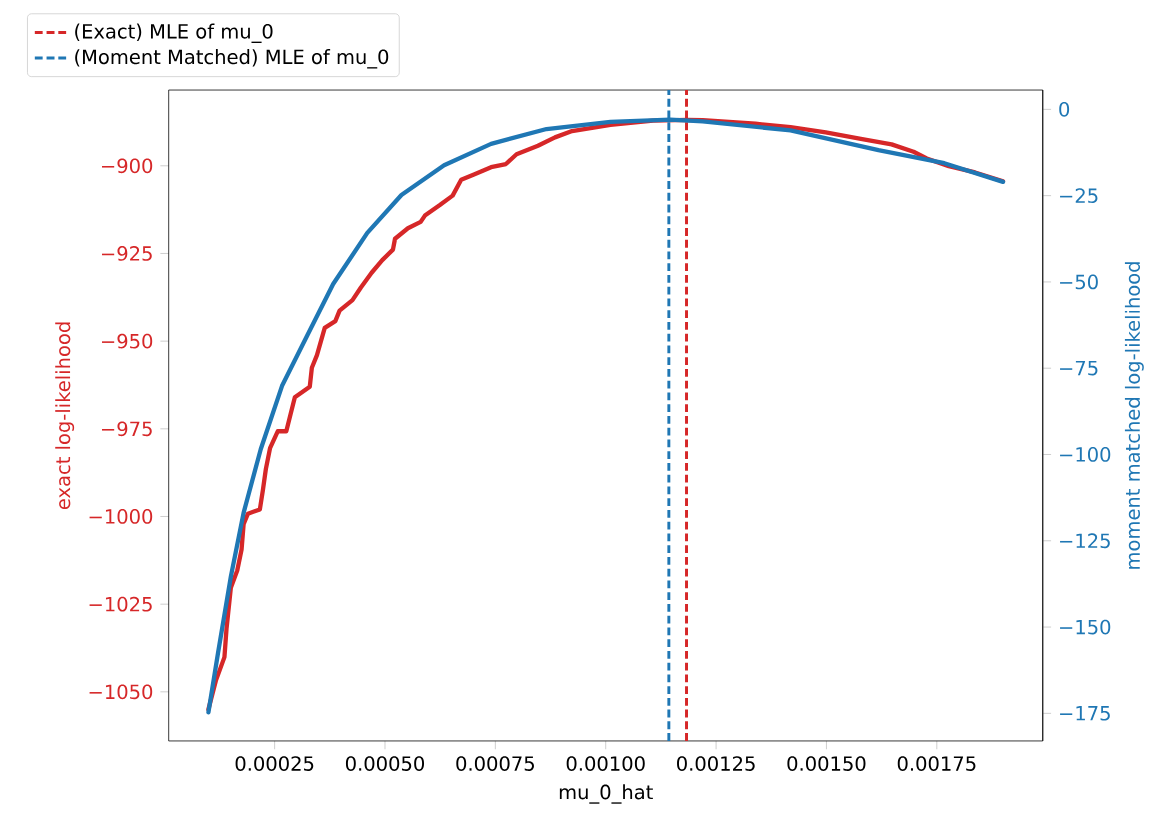 The image size is (1170, 821). Describe the element at coordinates (126, 429) in the screenshot. I see `y-tick-label: −975` at that location.